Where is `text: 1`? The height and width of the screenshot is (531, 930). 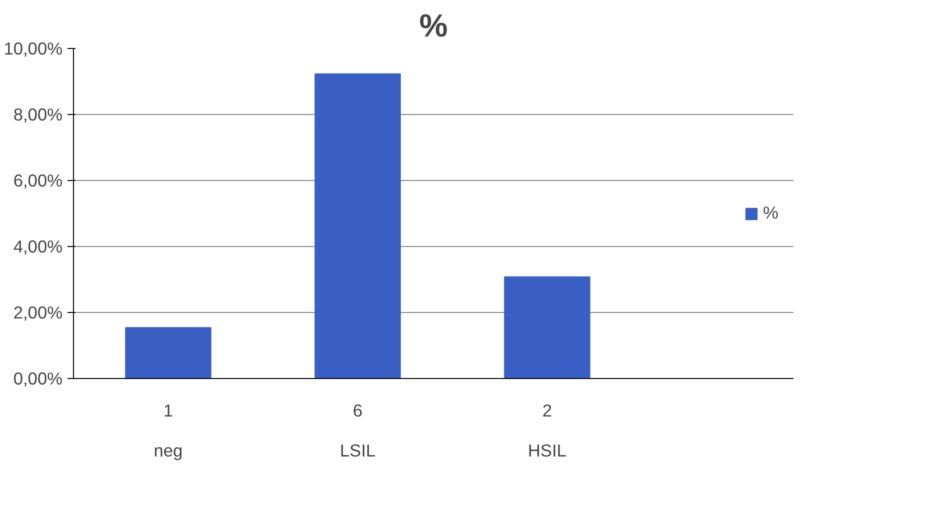
text: 1 is located at coordinates (168, 410).